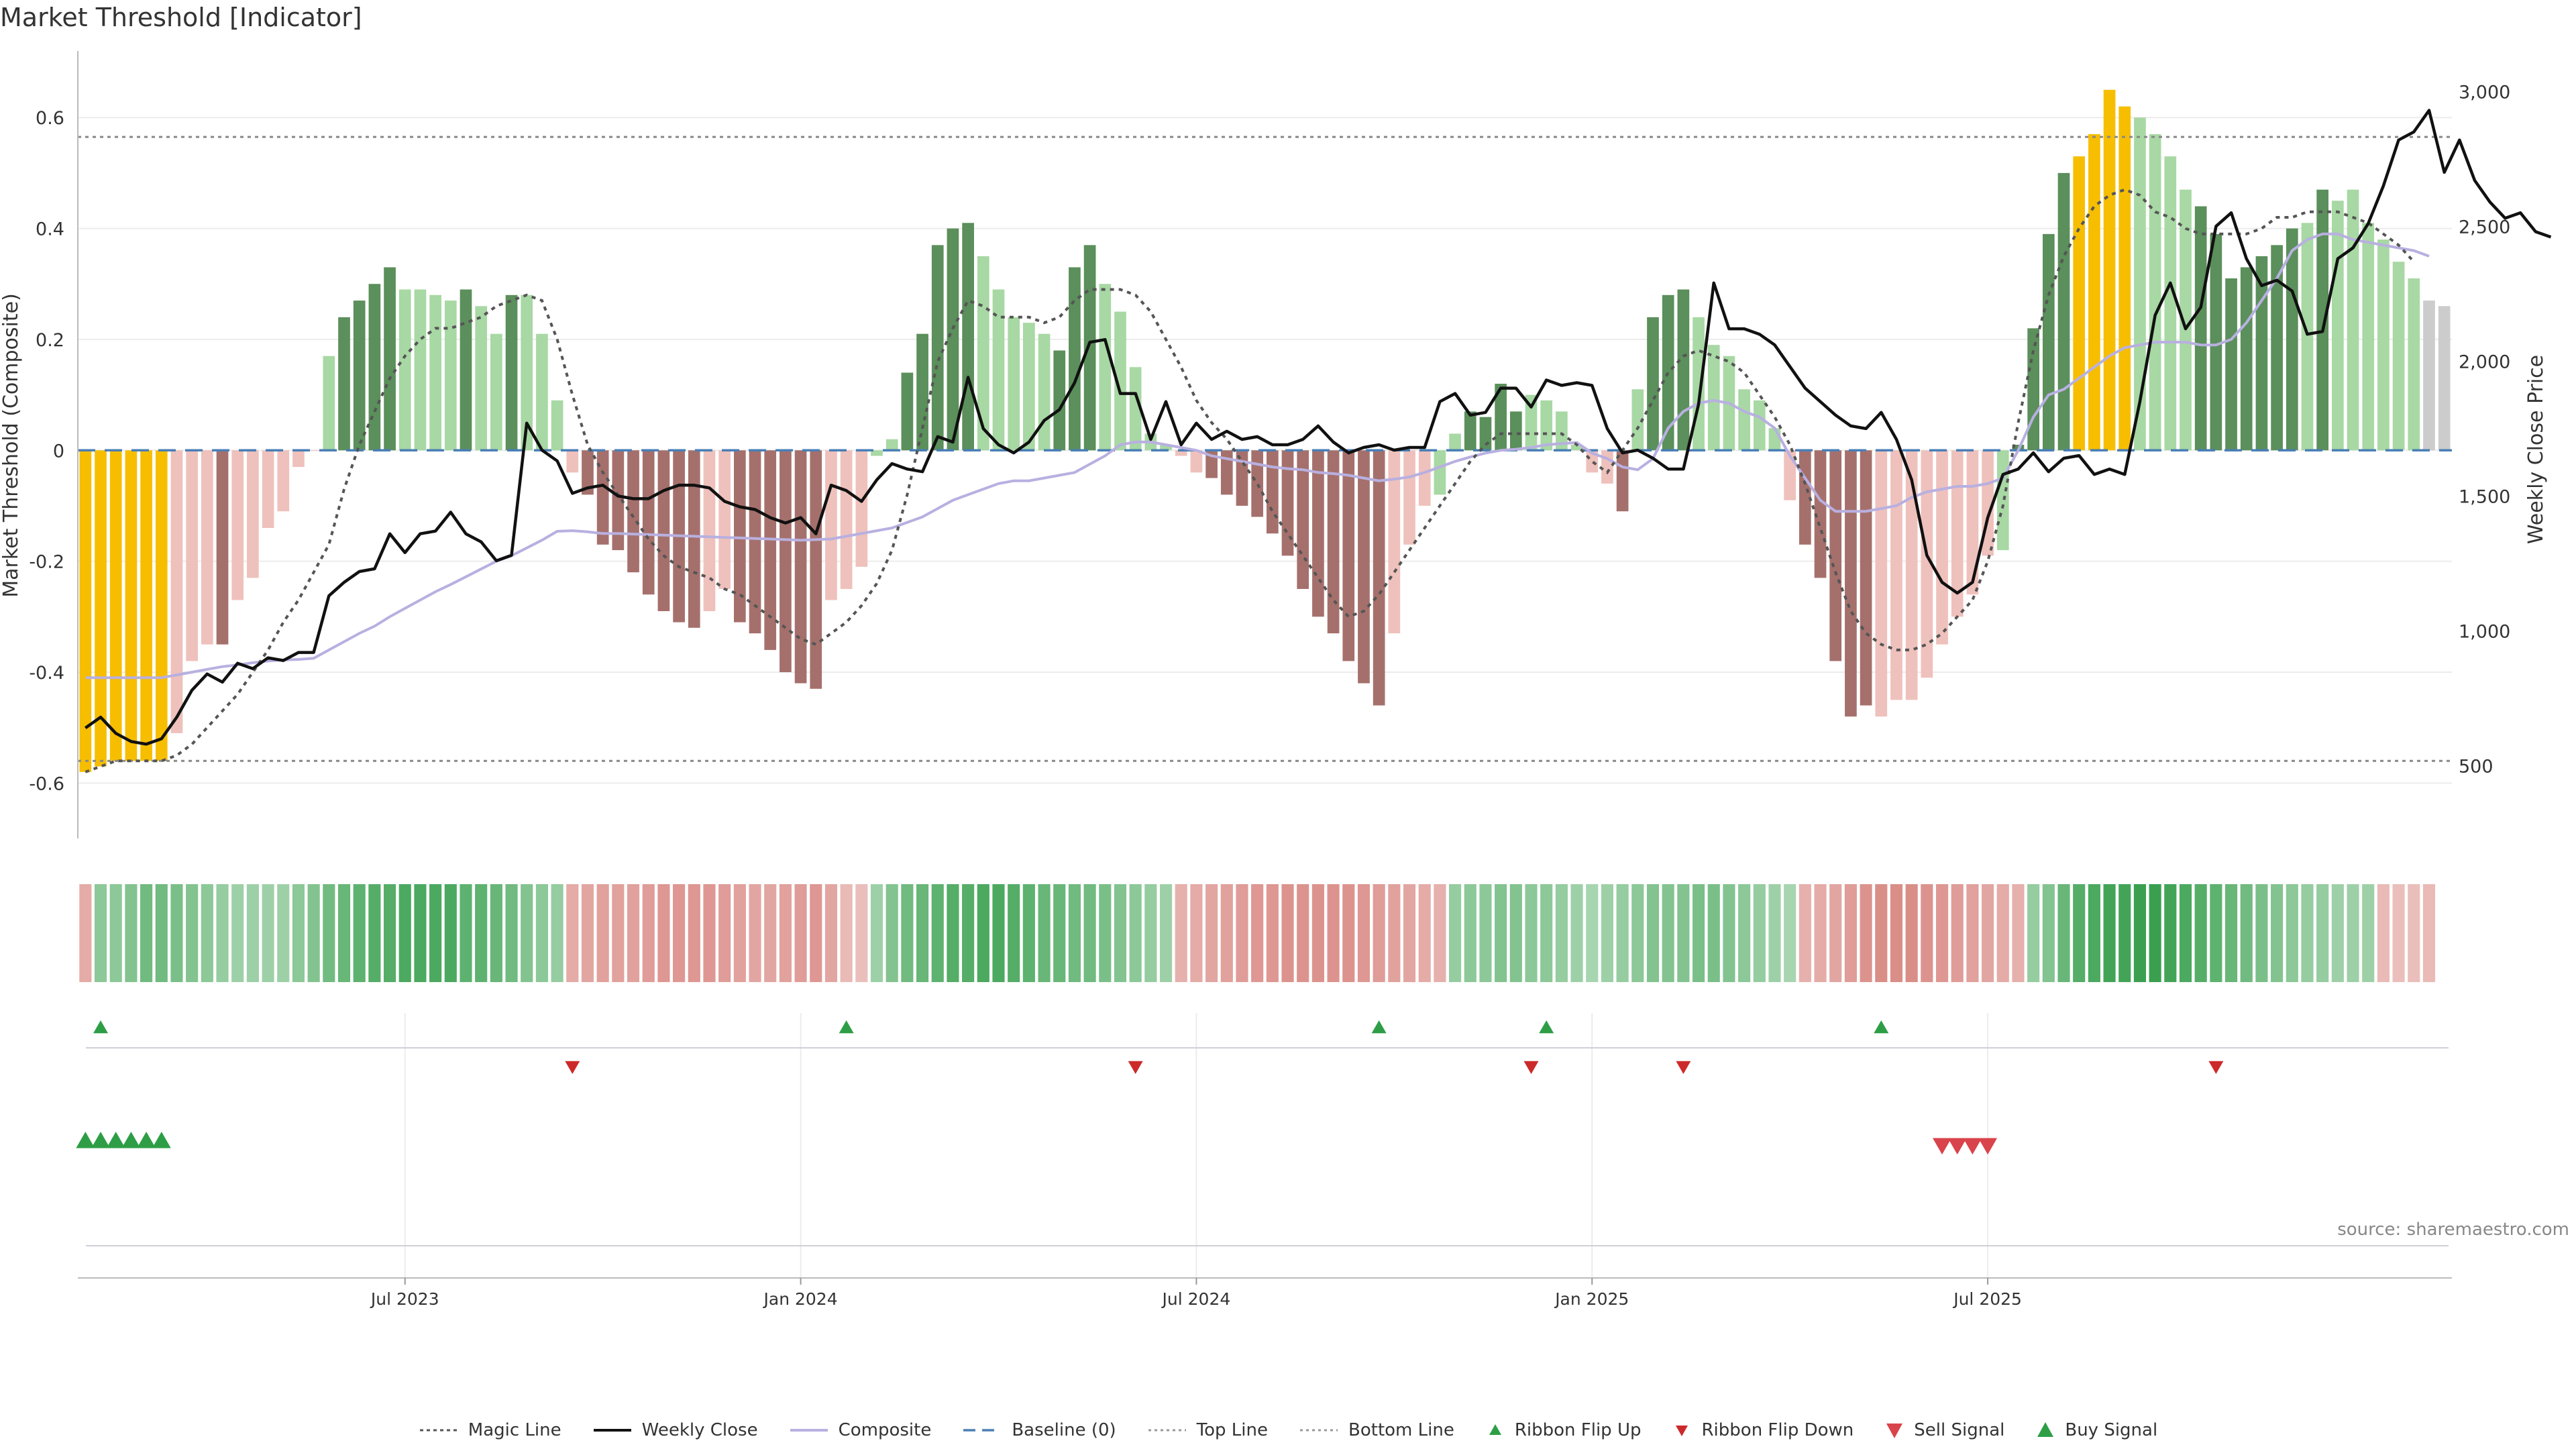  I want to click on y-axis-label: Market Threshold (Composite), so click(11, 445).